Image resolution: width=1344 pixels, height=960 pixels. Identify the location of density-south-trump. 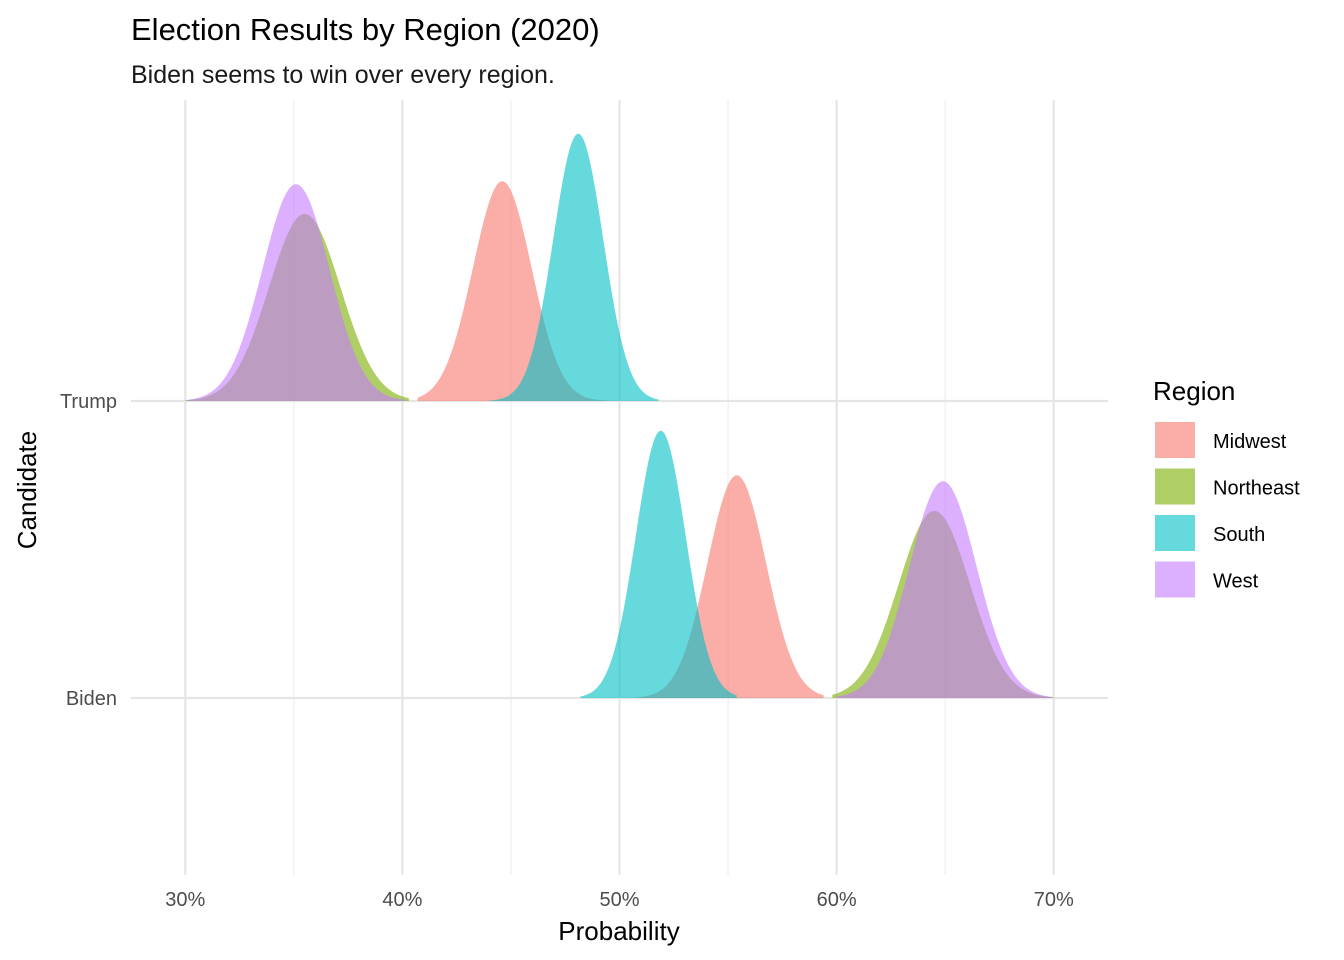
(574, 267).